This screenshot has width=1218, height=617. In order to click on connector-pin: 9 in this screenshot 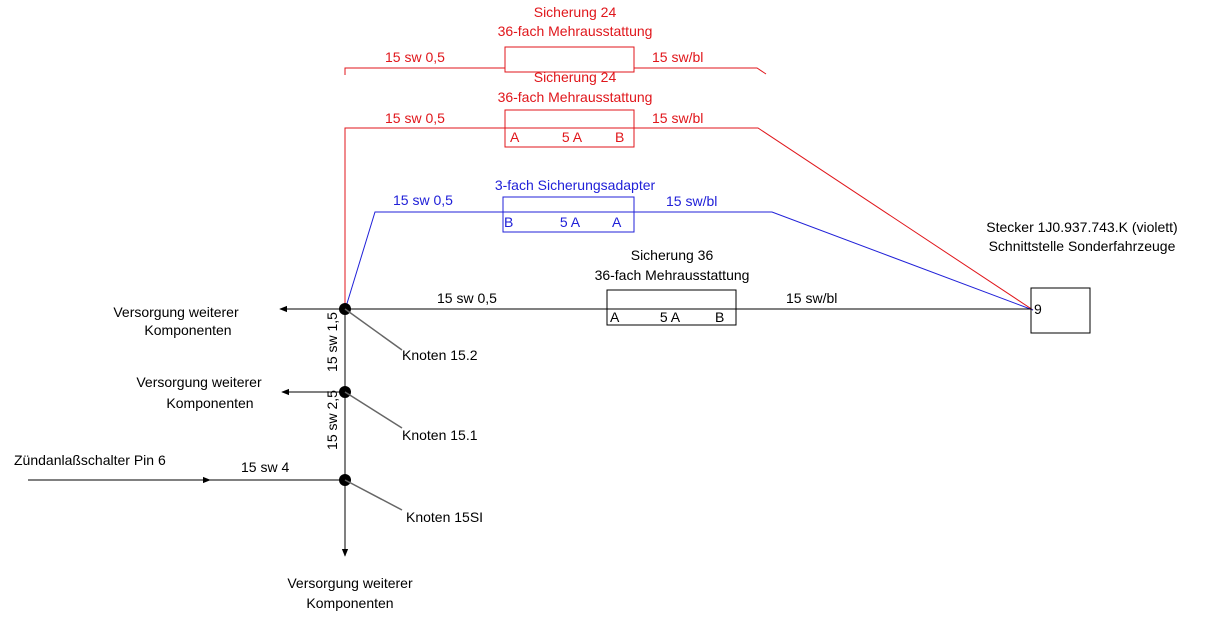, I will do `click(1038, 309)`.